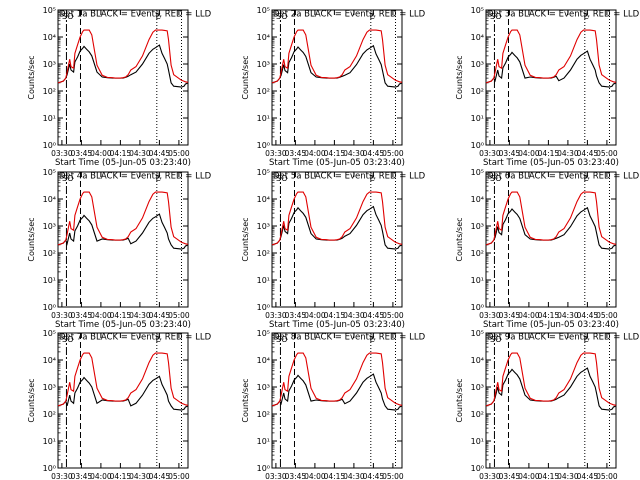 Image resolution: width=640 pixels, height=480 pixels. What do you see at coordinates (563, 338) in the screenshot?
I see `panel-title: Det 9a BLACK = Events, RED = LLD` at bounding box center [563, 338].